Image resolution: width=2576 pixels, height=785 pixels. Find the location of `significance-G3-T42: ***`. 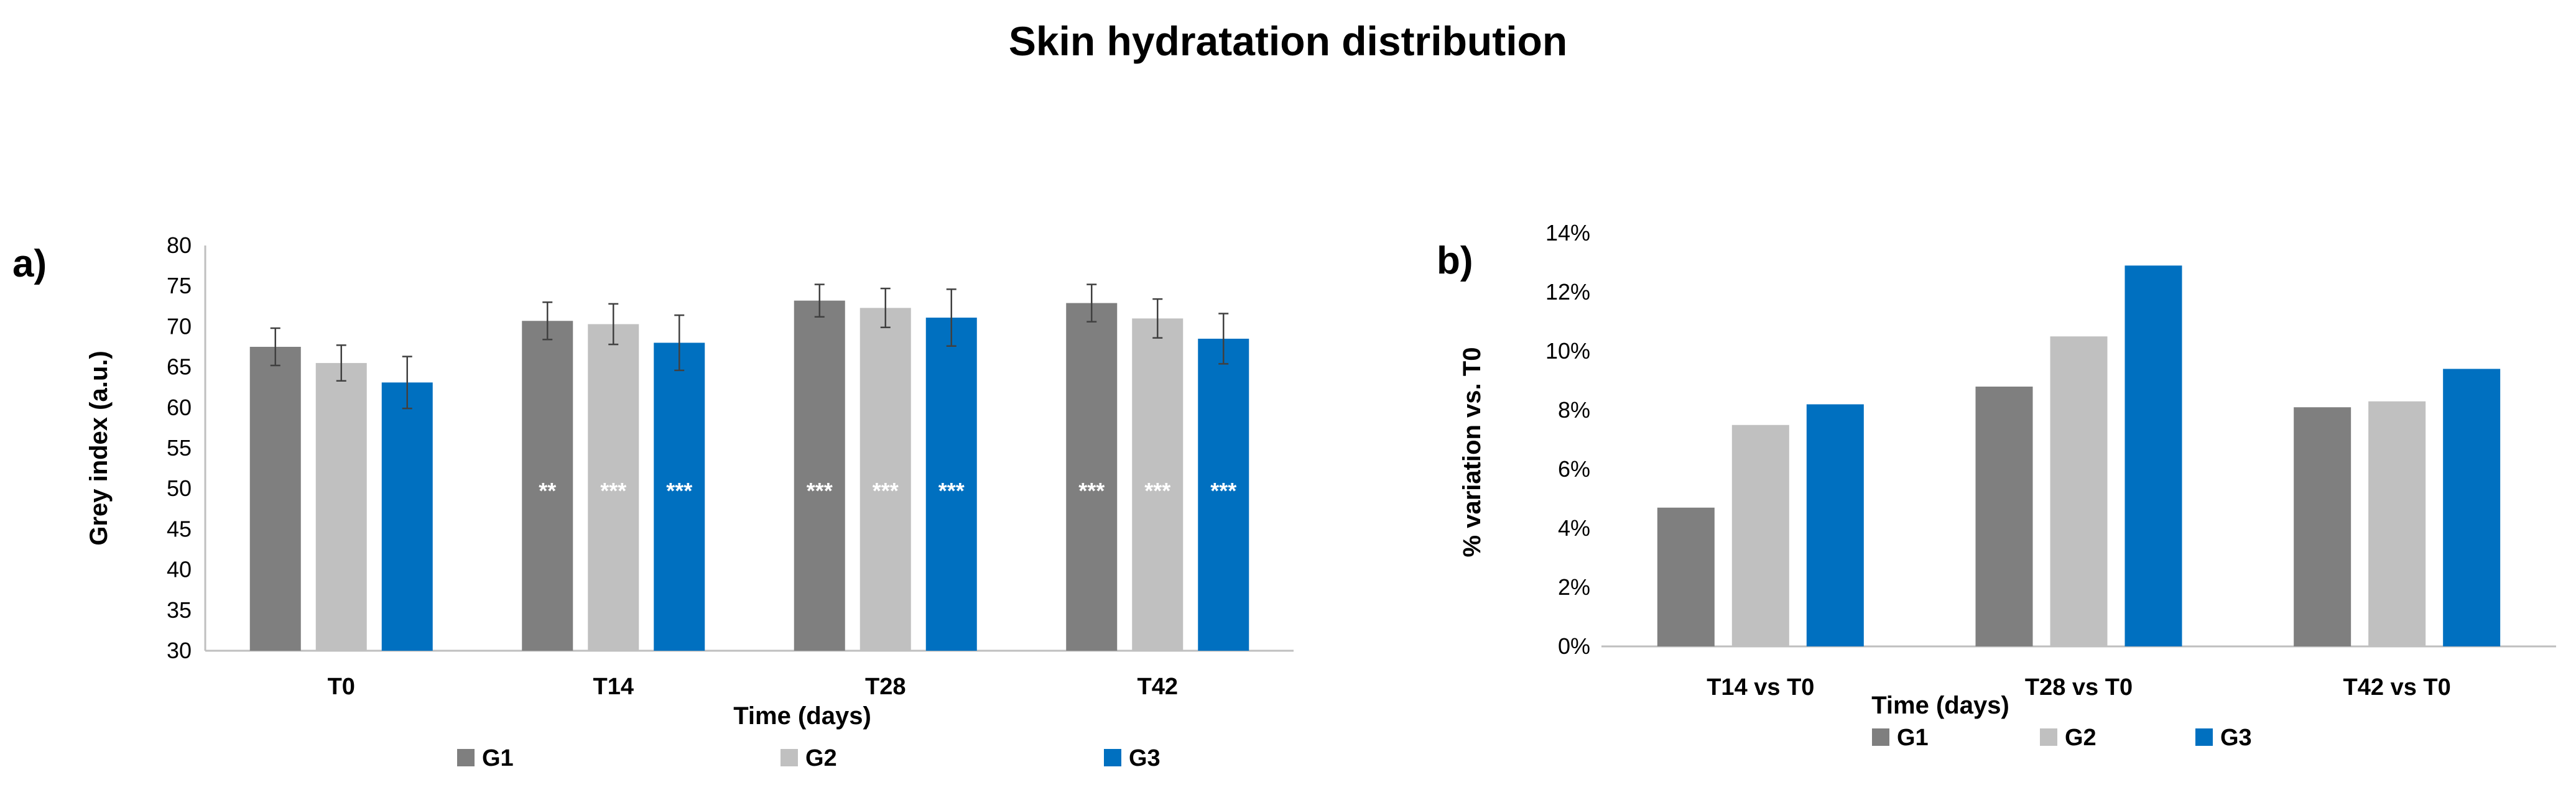

significance-G3-T42: *** is located at coordinates (1223, 491).